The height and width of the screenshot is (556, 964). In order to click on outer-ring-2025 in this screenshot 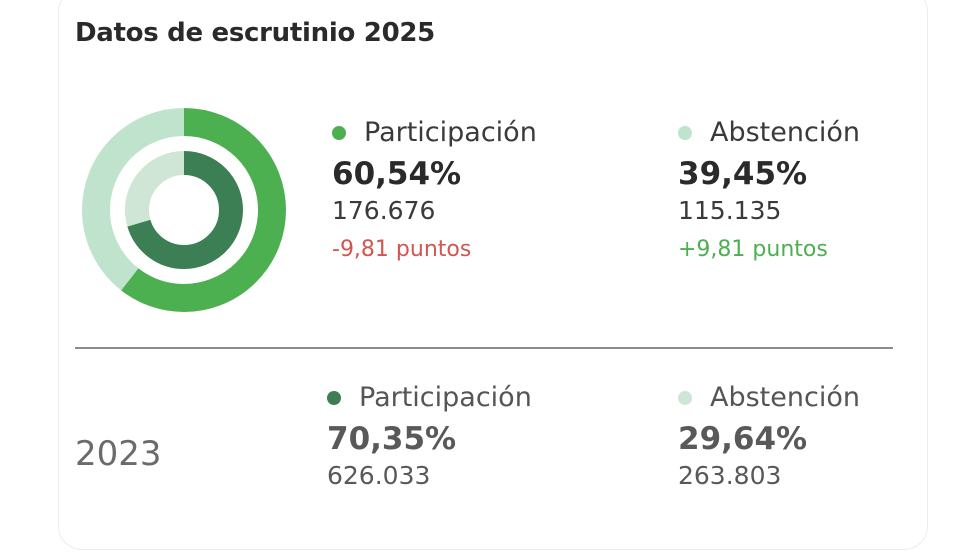, I will do `click(184, 210)`.